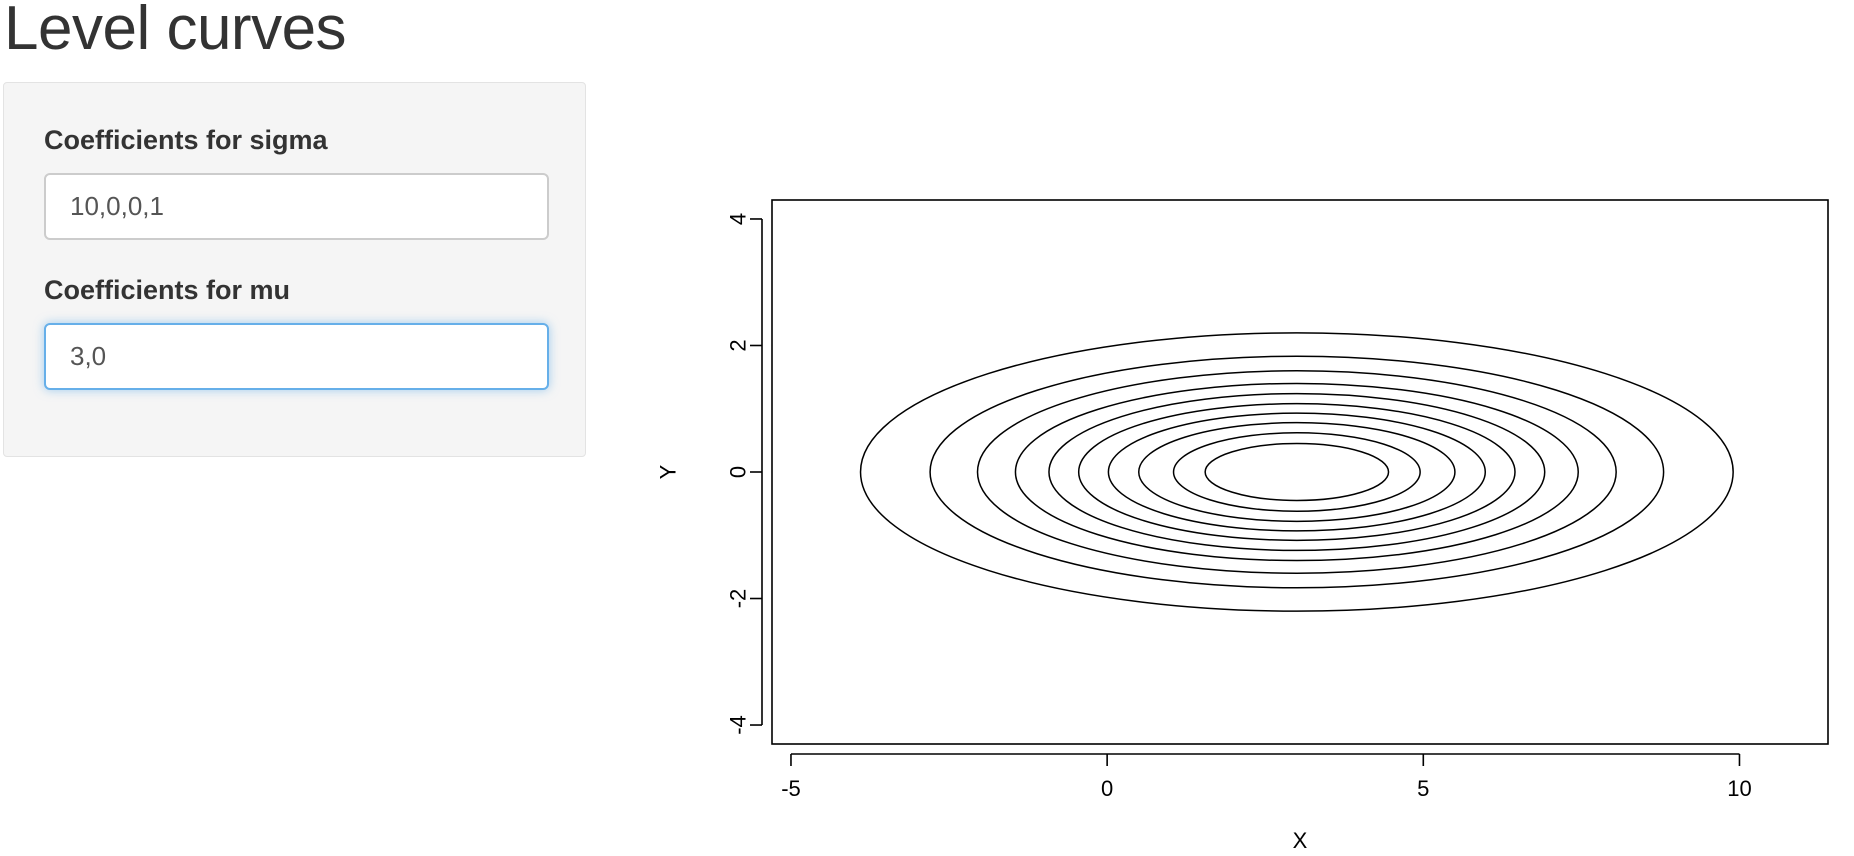 The height and width of the screenshot is (856, 1854). Describe the element at coordinates (738, 725) in the screenshot. I see `y-tick-label: -4` at that location.